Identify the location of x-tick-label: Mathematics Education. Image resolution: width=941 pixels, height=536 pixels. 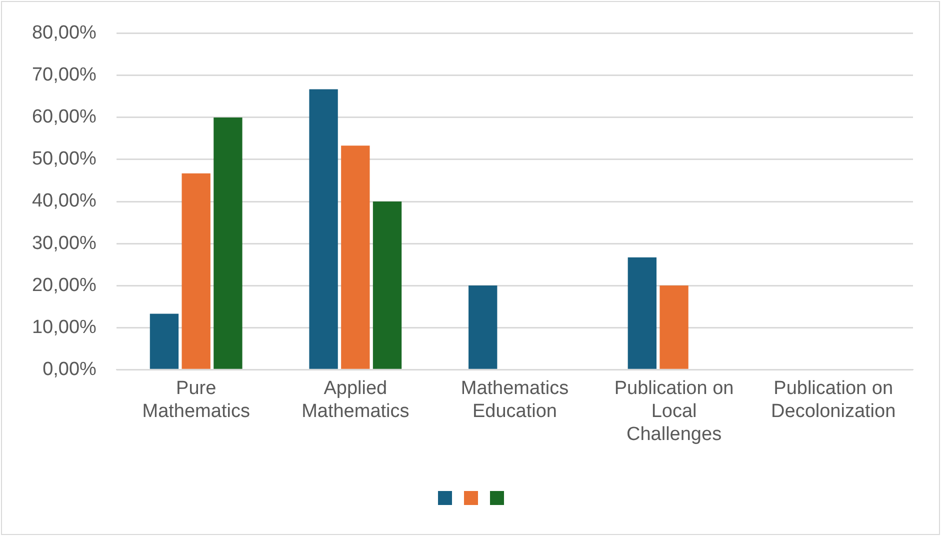
(514, 400).